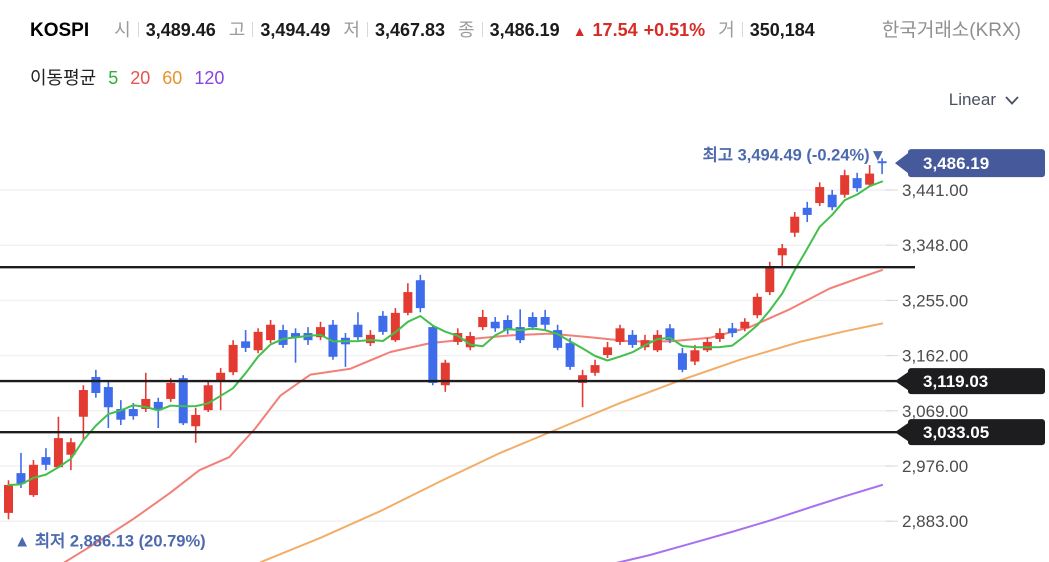 The width and height of the screenshot is (1049, 562). What do you see at coordinates (466, 30) in the screenshot?
I see `close-label: 종` at bounding box center [466, 30].